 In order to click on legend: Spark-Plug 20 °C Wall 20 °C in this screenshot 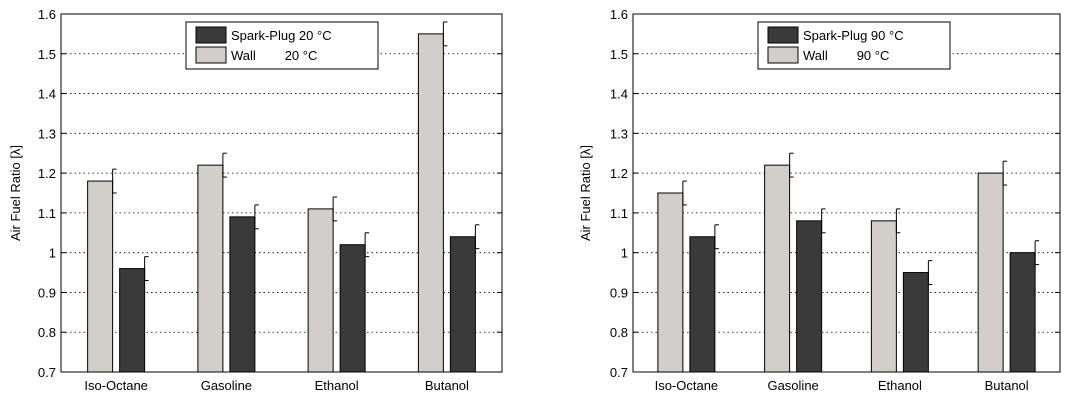, I will do `click(282, 45)`.